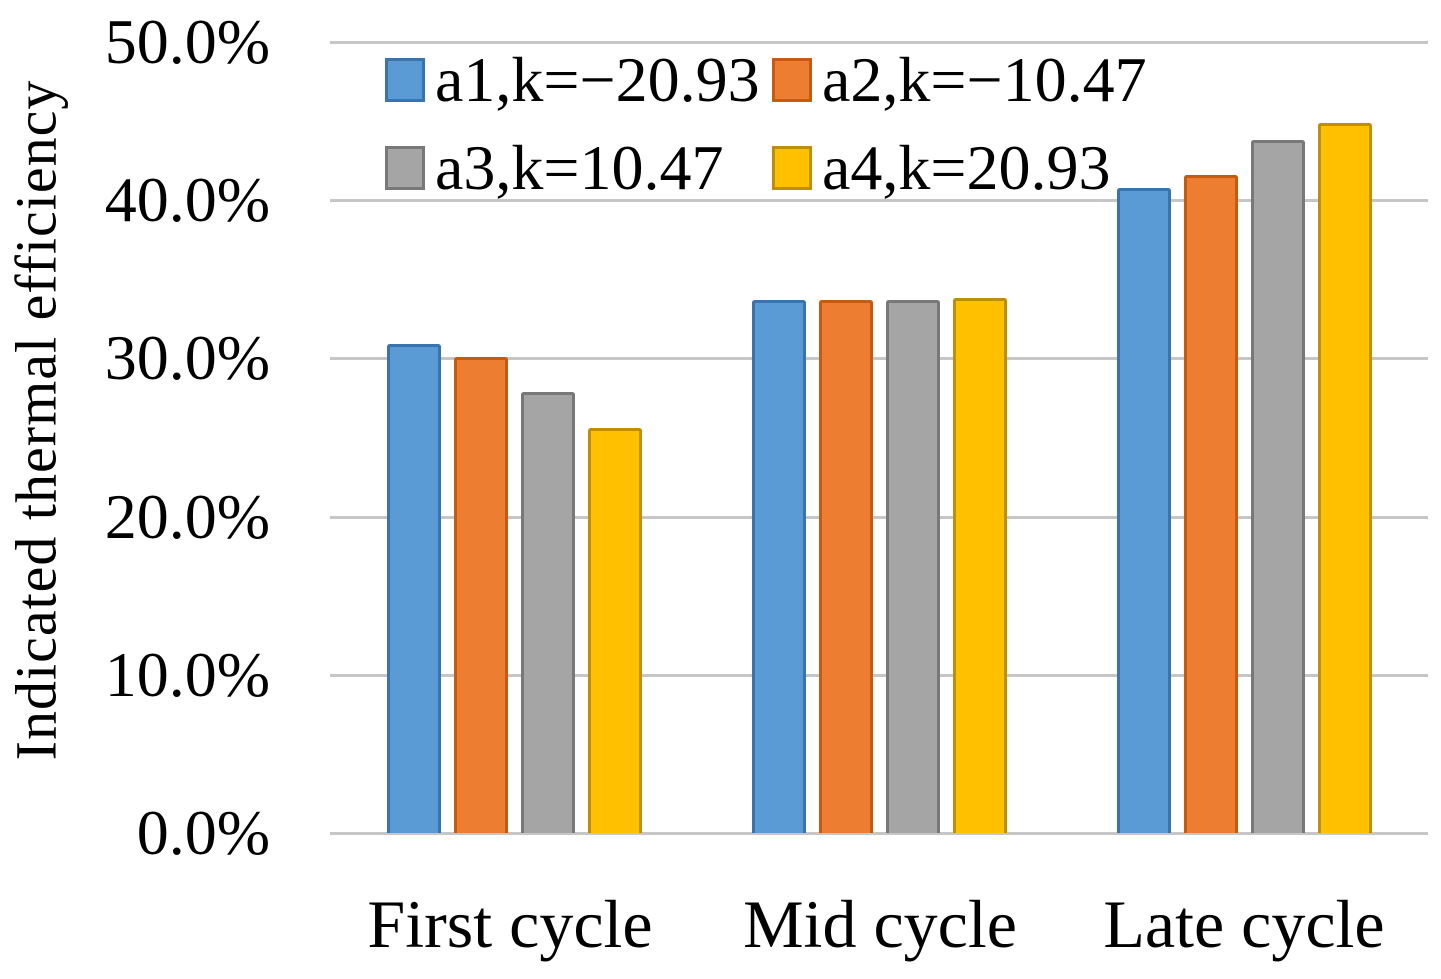 The image size is (1441, 979). Describe the element at coordinates (414, 588) in the screenshot. I see `bar-a1-first-cycle` at that location.